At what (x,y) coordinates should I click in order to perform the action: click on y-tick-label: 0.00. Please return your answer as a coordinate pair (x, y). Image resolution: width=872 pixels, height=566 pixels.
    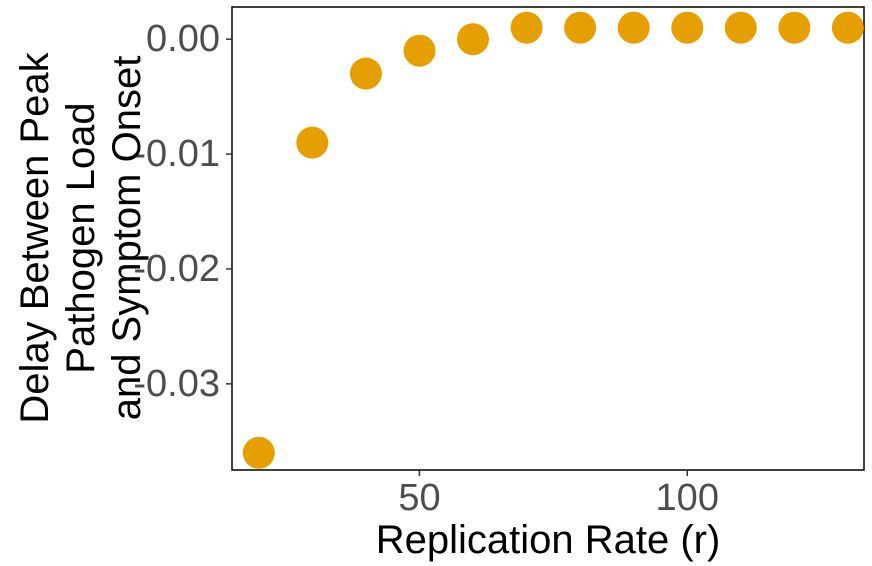
    Looking at the image, I should click on (183, 39).